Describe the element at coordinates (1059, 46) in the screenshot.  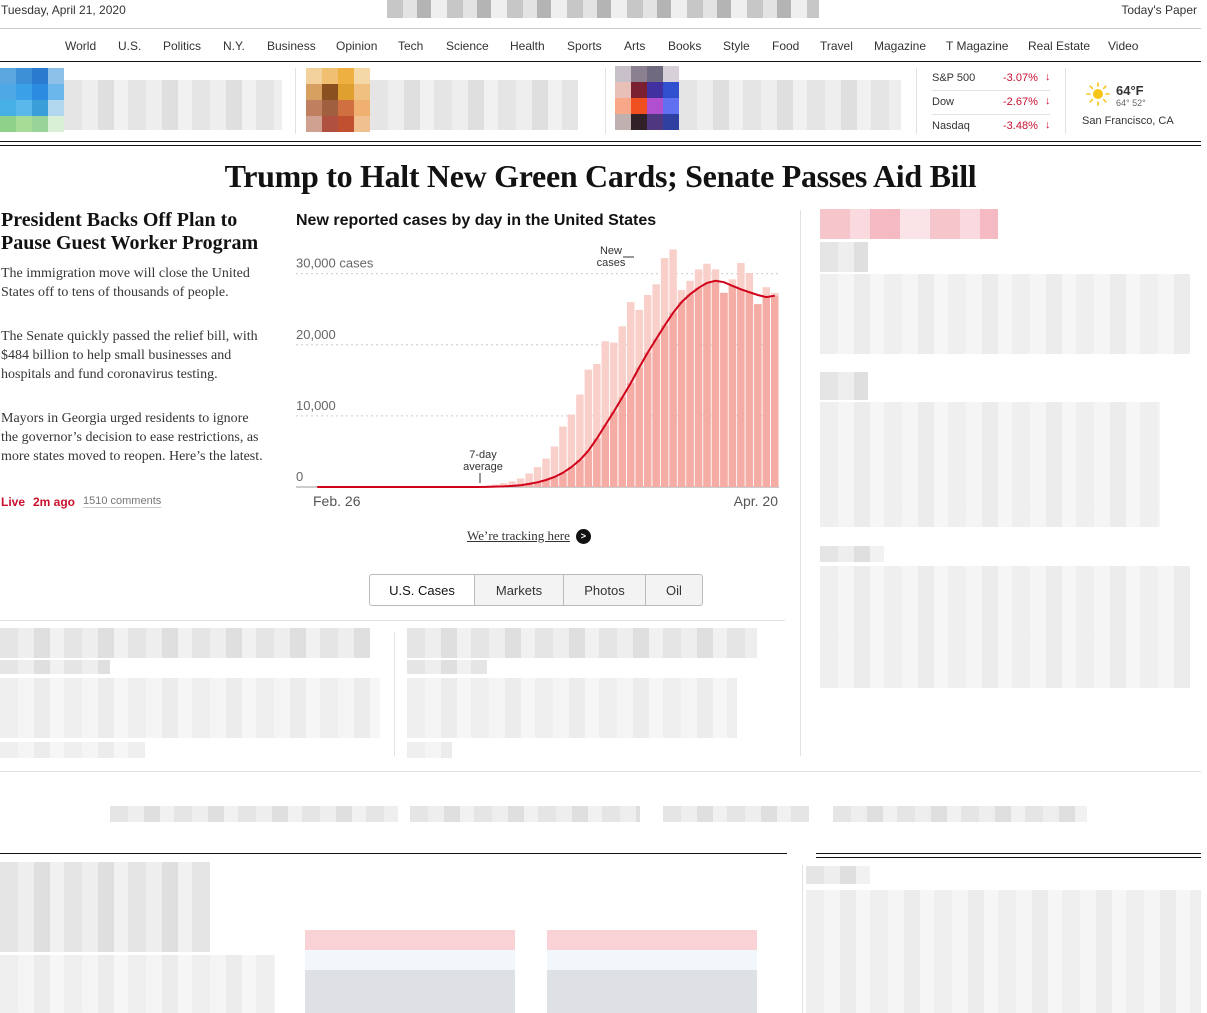
I see `nav-item-real-estate: Real Estate` at that location.